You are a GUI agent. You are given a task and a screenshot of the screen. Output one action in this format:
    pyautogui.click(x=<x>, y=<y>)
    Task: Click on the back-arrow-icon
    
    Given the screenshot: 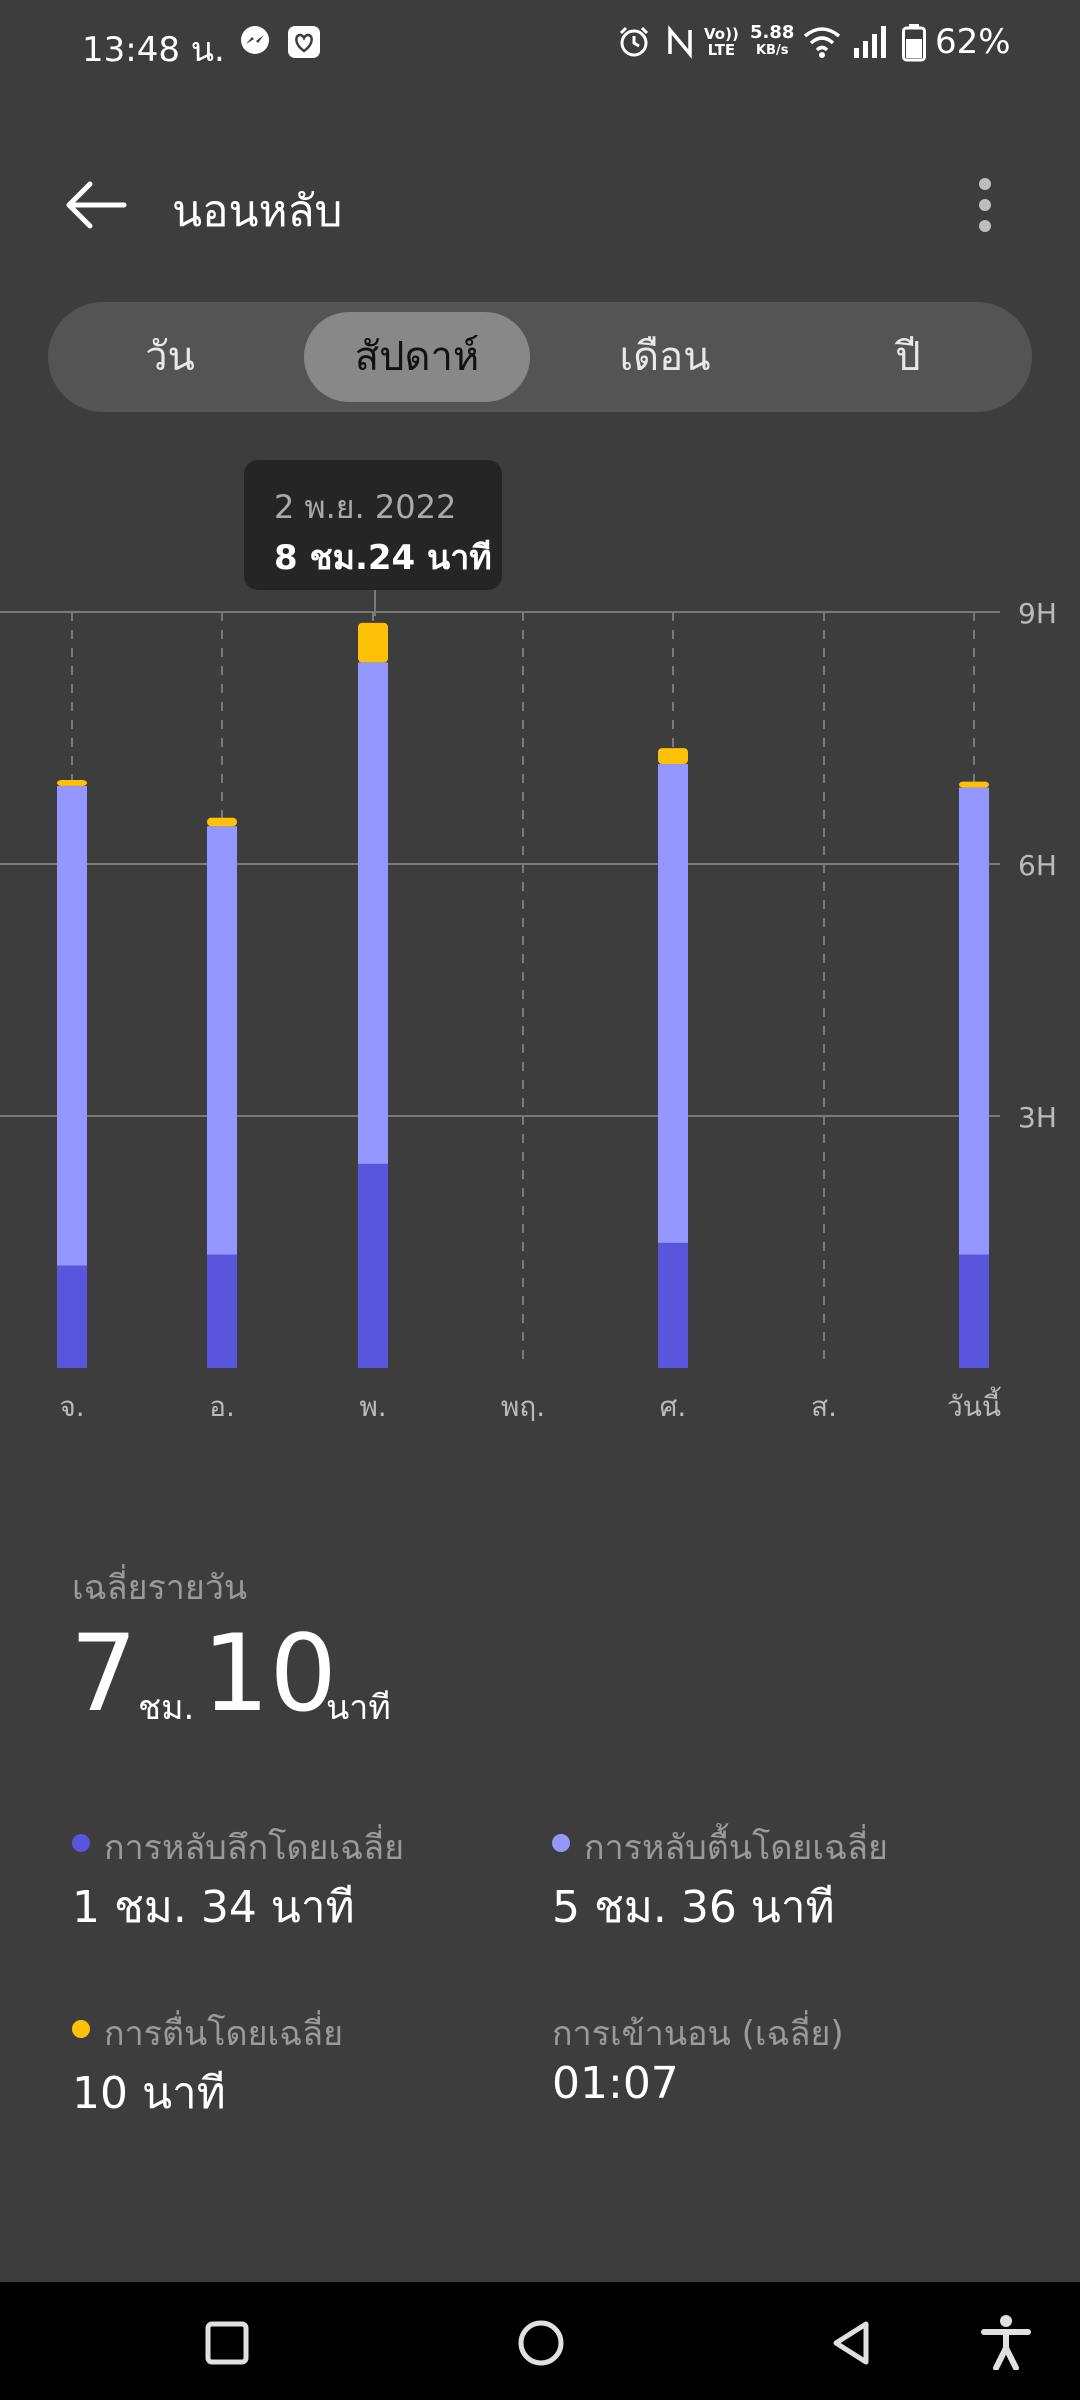 What is the action you would take?
    pyautogui.click(x=95, y=205)
    